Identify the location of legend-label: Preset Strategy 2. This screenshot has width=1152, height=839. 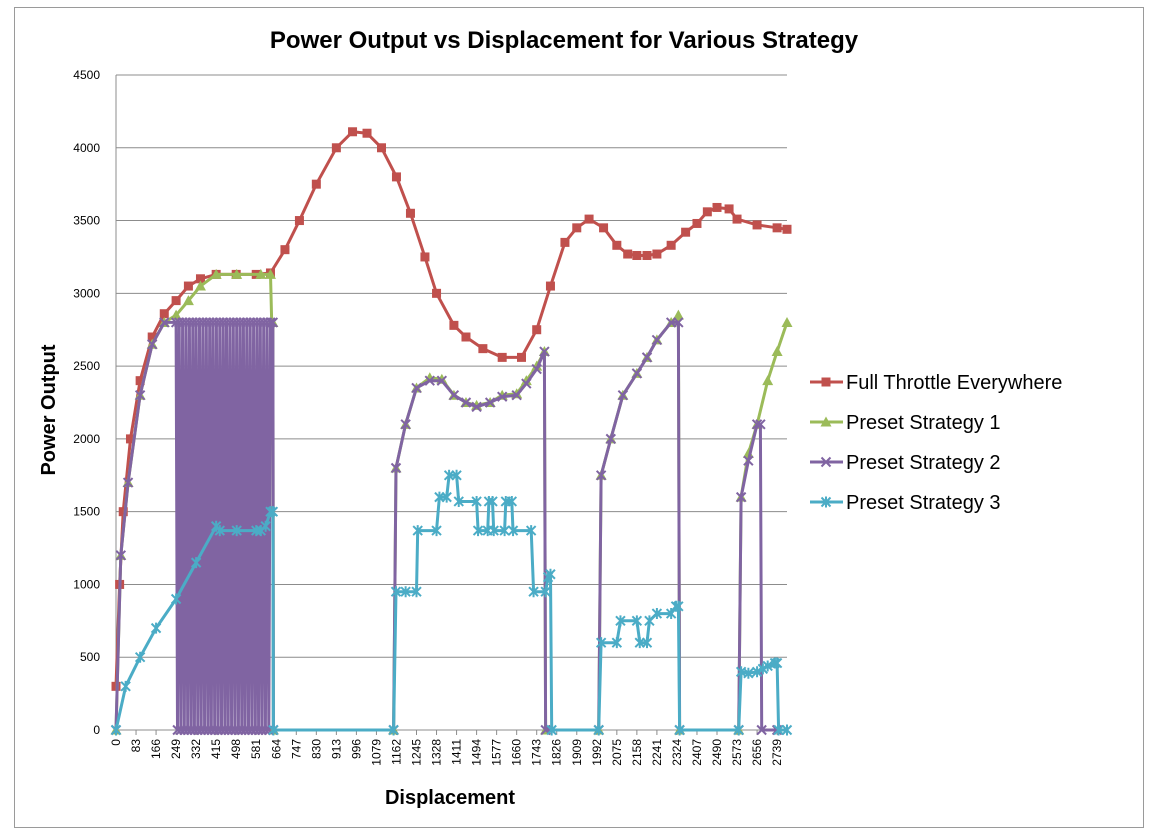
(923, 463).